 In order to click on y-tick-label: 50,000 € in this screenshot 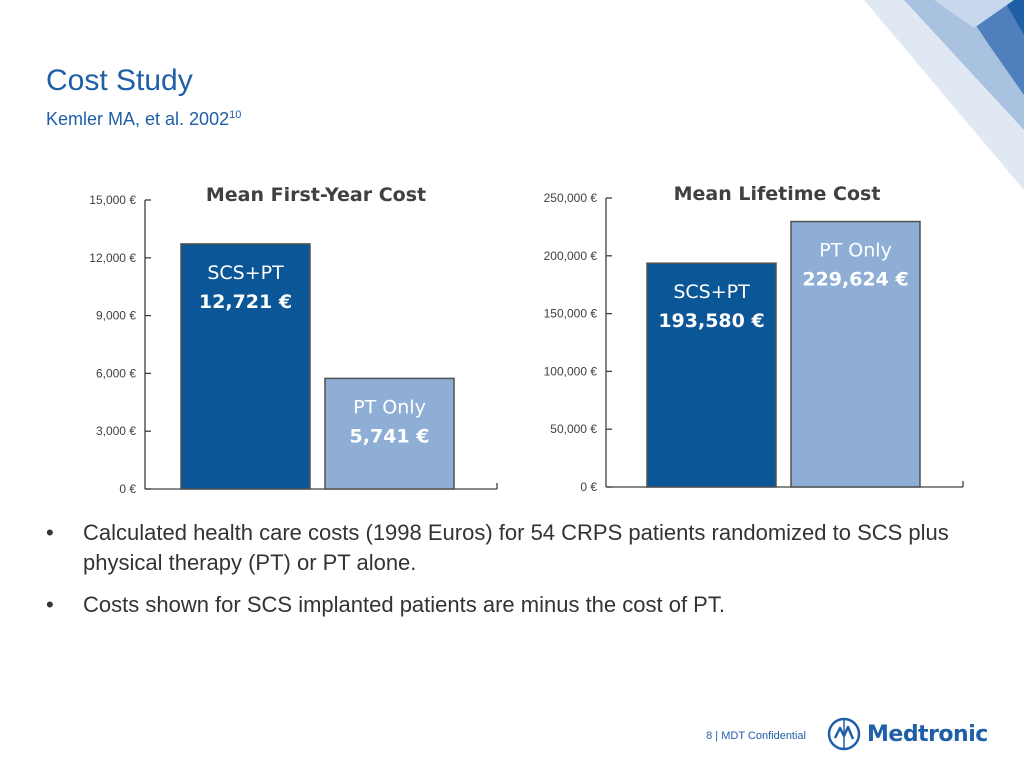, I will do `click(573, 429)`.